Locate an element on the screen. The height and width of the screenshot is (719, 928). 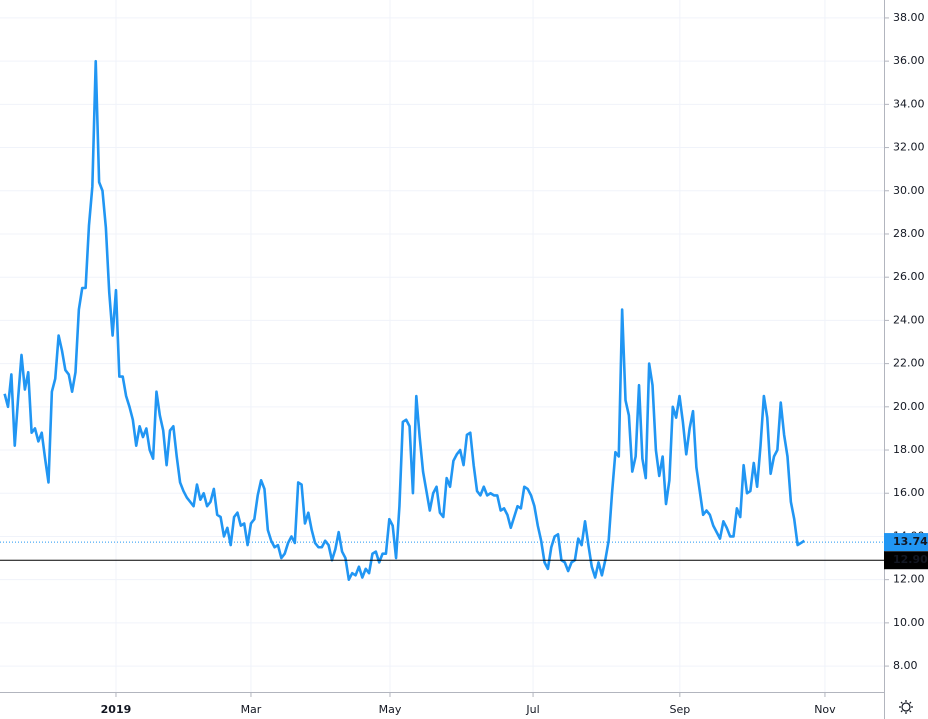
y-tick-label: 18.00 is located at coordinates (909, 449).